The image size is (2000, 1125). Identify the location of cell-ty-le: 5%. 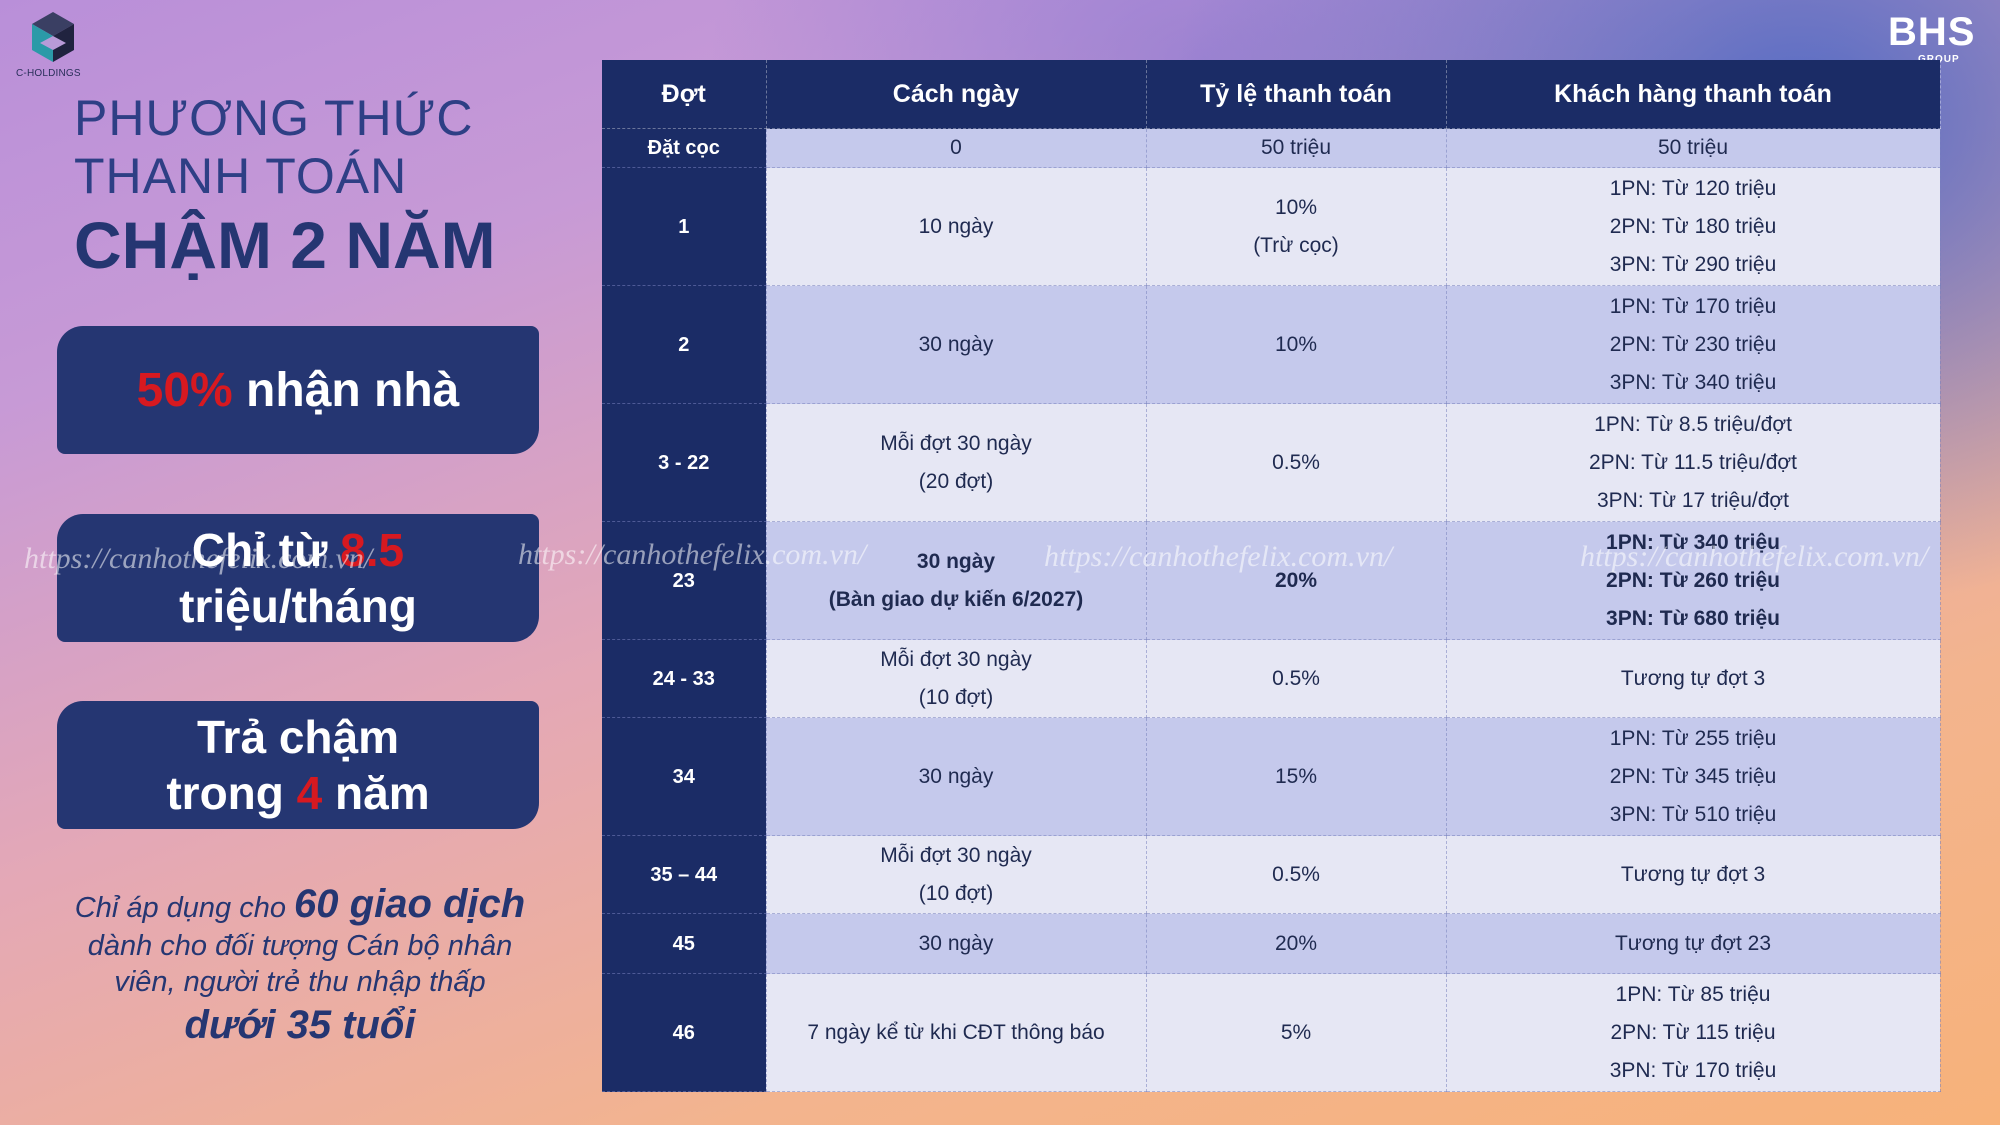
(1296, 1032).